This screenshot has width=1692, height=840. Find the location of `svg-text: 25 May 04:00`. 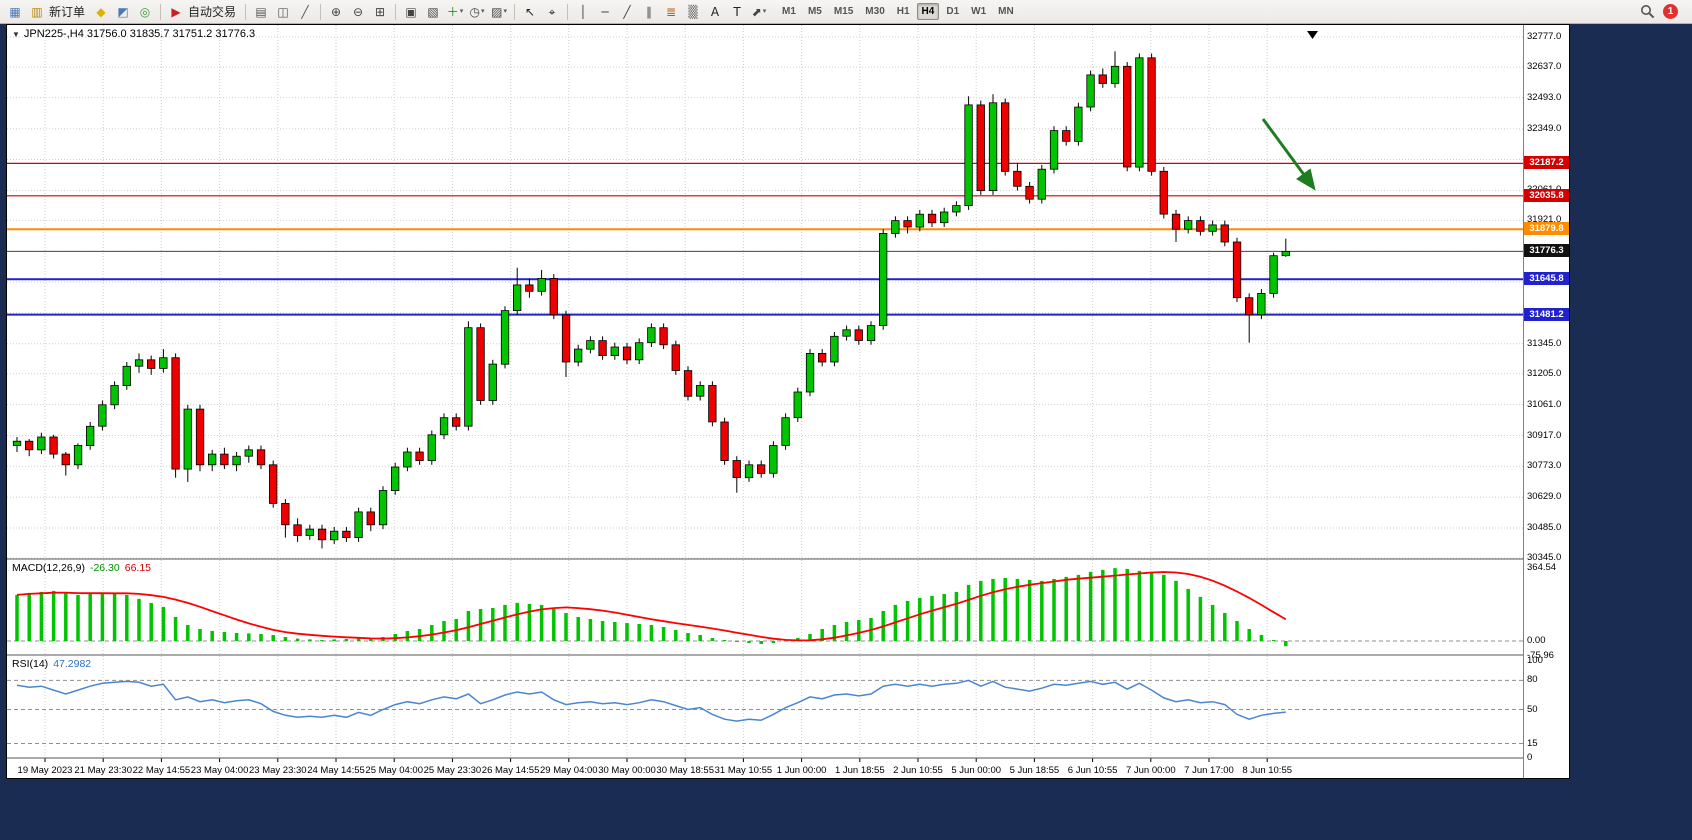

svg-text: 25 May 04:00 is located at coordinates (394, 770).